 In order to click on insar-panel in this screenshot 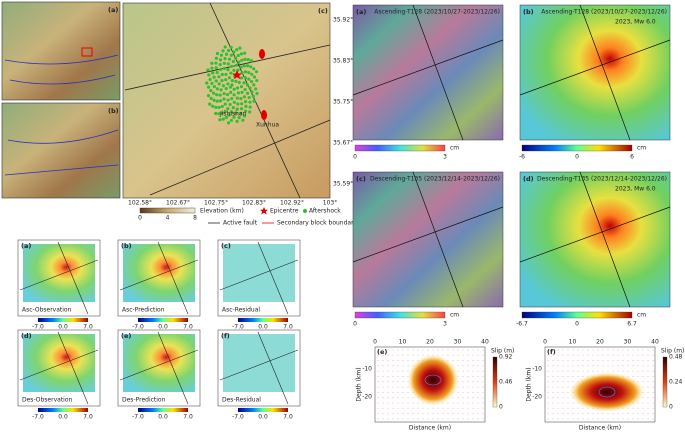, I will do `click(595, 239)`.